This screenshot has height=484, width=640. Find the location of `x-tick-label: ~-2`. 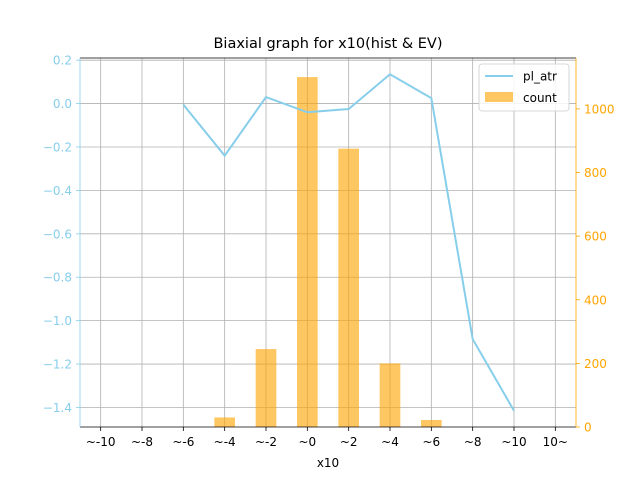

x-tick-label: ~-2 is located at coordinates (266, 442).